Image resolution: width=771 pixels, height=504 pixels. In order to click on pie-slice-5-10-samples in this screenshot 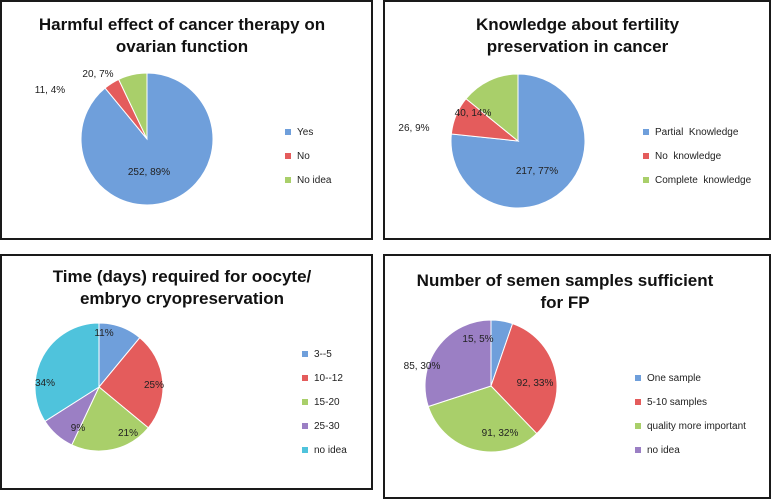, I will do `click(524, 378)`.